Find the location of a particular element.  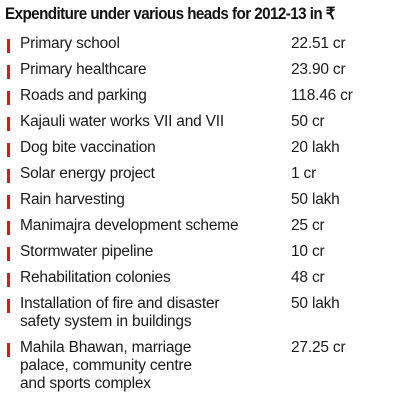

item-label: Dog bite vaccination is located at coordinates (88, 147).